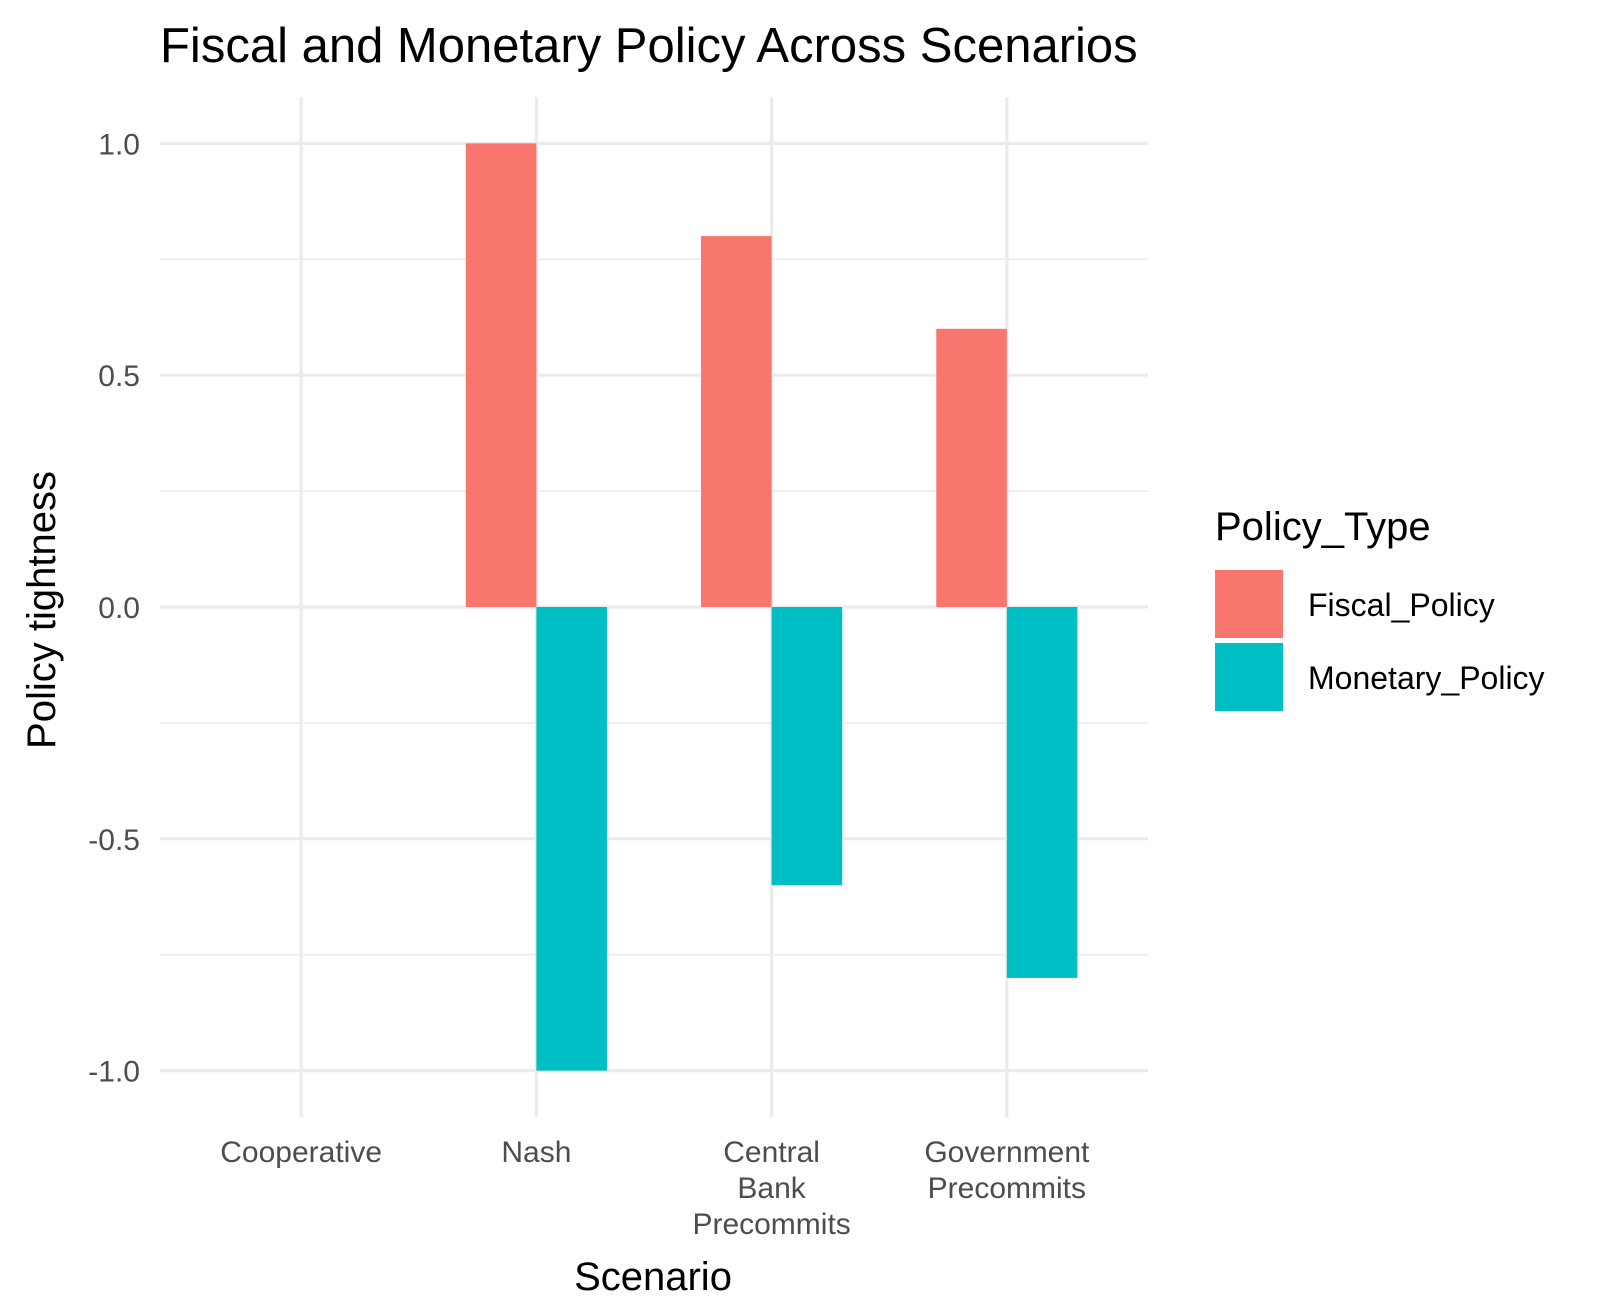 This screenshot has height=1306, width=1610. Describe the element at coordinates (1249, 604) in the screenshot. I see `legend-key-fiscal-policy` at that location.